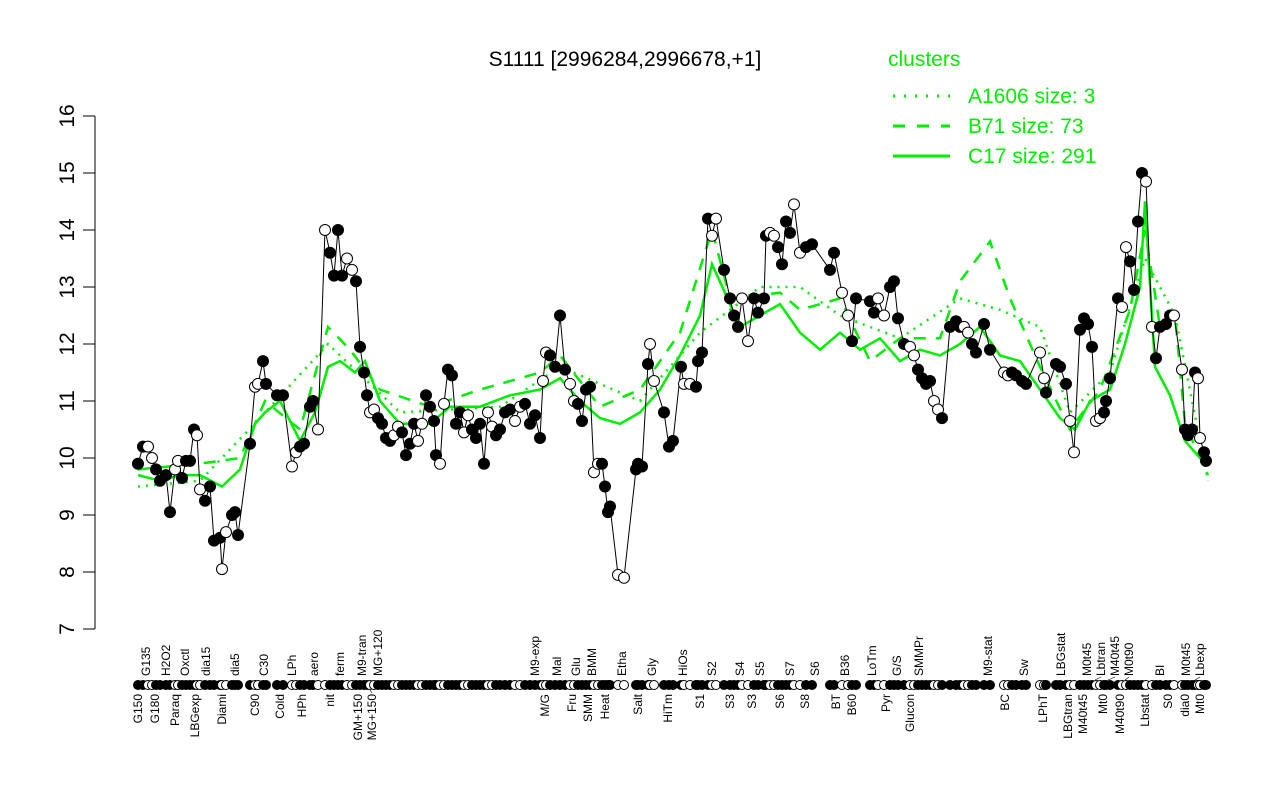 The width and height of the screenshot is (1280, 800). What do you see at coordinates (668, 708) in the screenshot?
I see `x-tick-label: HiTm` at bounding box center [668, 708].